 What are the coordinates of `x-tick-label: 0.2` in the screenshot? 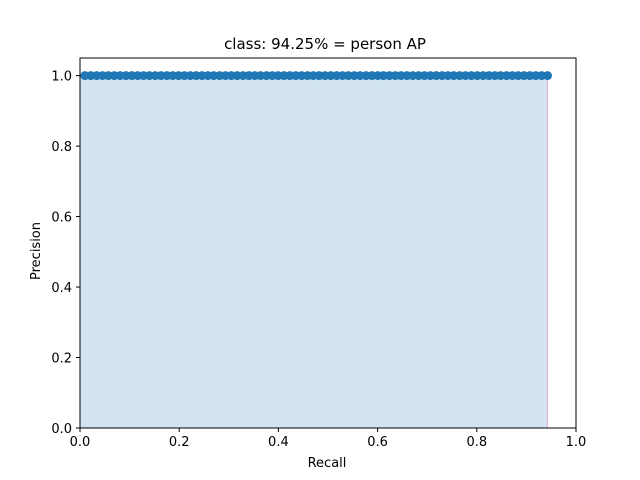 It's located at (179, 442).